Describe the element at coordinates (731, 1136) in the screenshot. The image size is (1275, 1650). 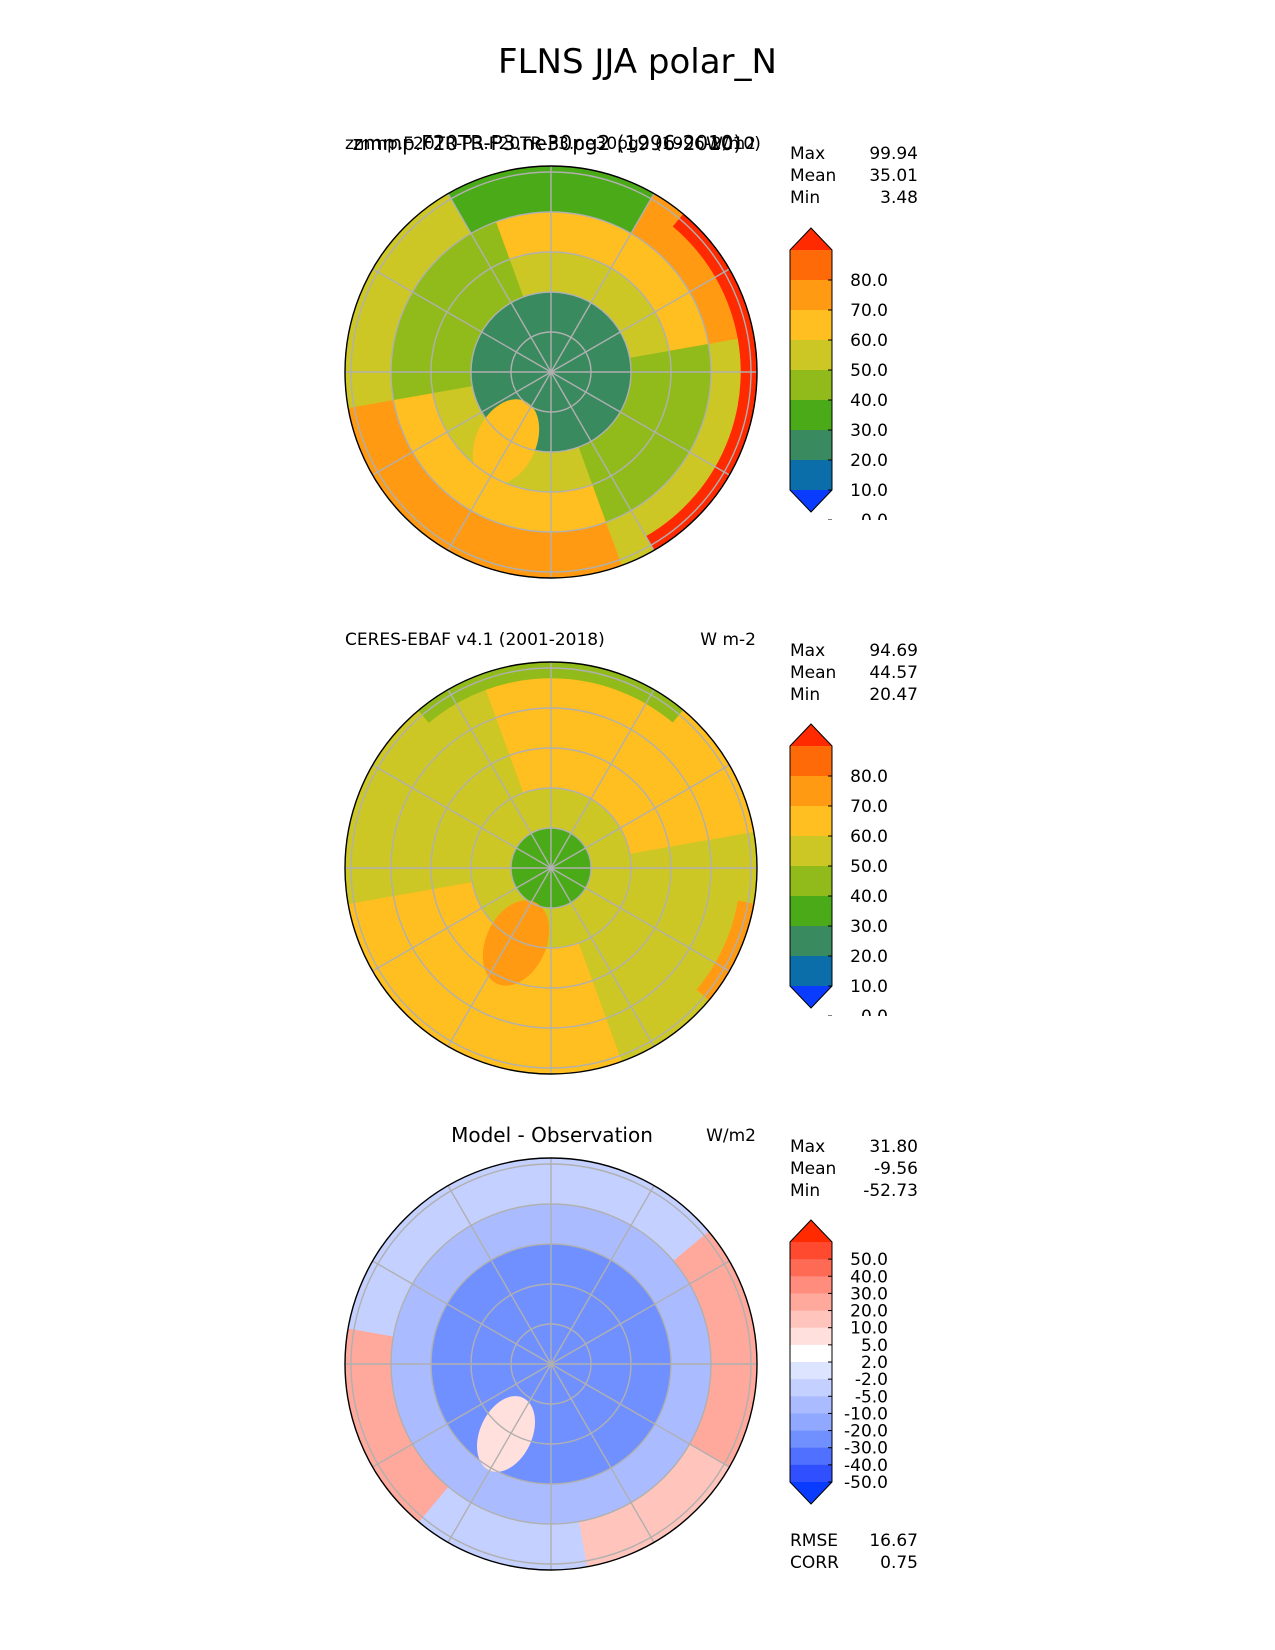
I see `panel-3-units: W/m2` at that location.